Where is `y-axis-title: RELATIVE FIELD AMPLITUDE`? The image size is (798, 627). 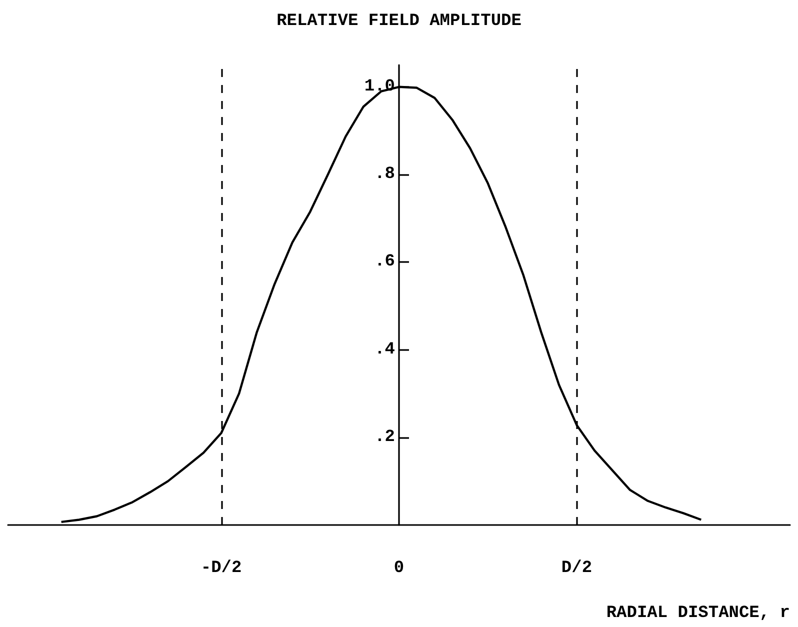 y-axis-title: RELATIVE FIELD AMPLITUDE is located at coordinates (399, 21).